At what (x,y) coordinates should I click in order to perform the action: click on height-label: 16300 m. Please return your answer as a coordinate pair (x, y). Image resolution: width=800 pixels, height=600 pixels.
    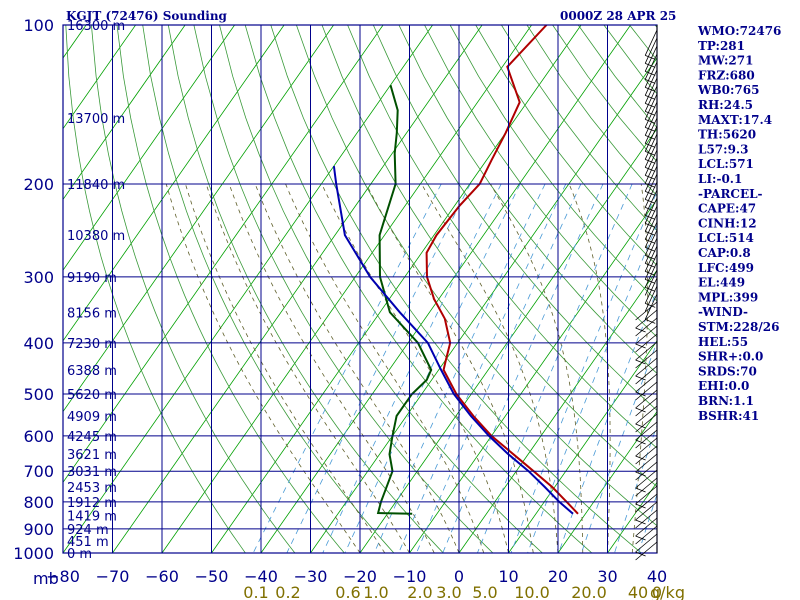
    Looking at the image, I should click on (96, 26).